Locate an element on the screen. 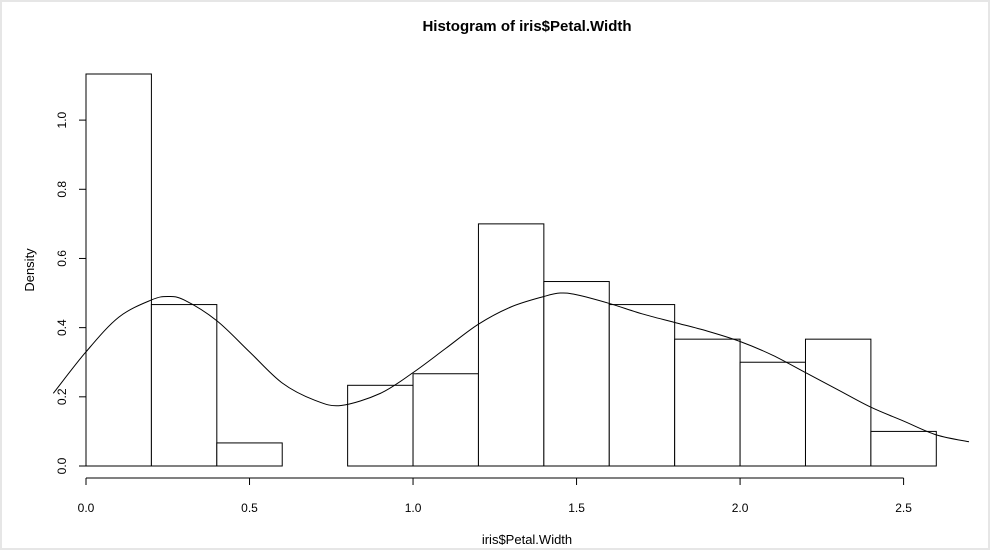 The width and height of the screenshot is (990, 550). x-tick-label: 2.0 is located at coordinates (740, 508).